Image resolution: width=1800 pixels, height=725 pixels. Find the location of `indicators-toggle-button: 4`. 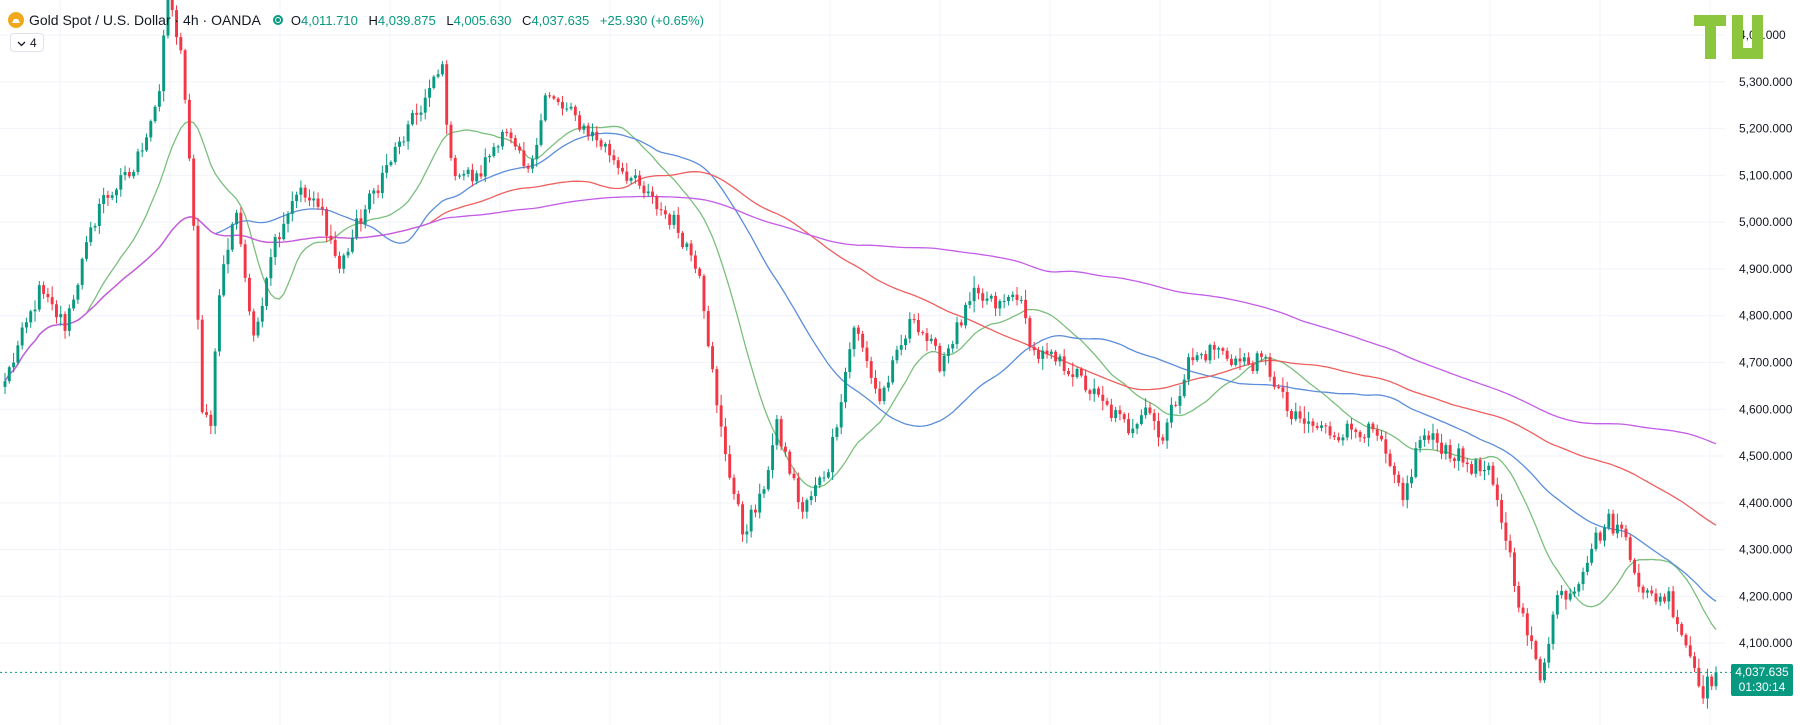

indicators-toggle-button: 4 is located at coordinates (27, 42).